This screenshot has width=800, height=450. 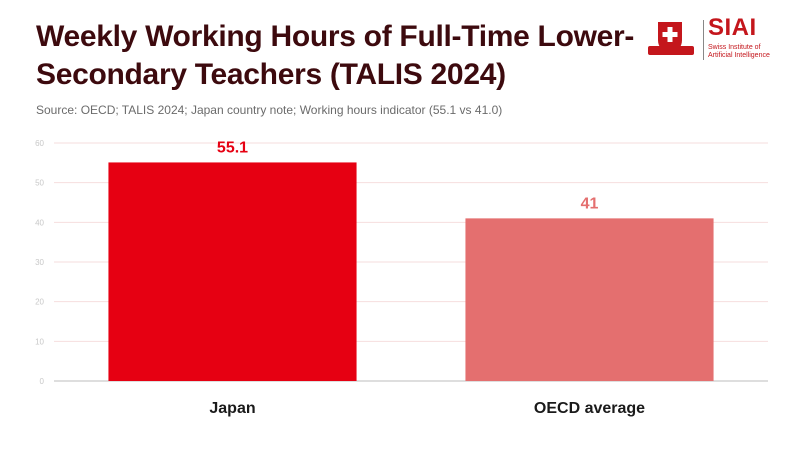 I want to click on y-tick-label: 30, so click(x=39, y=262).